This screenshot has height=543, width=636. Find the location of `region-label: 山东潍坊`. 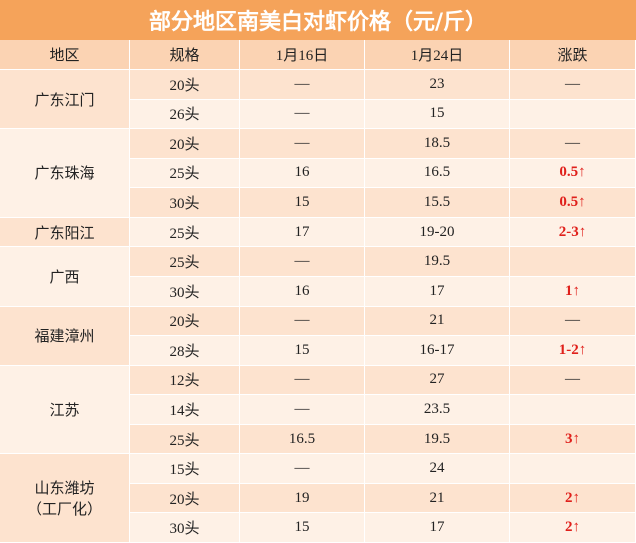

region-label: 山东潍坊 is located at coordinates (64, 489).